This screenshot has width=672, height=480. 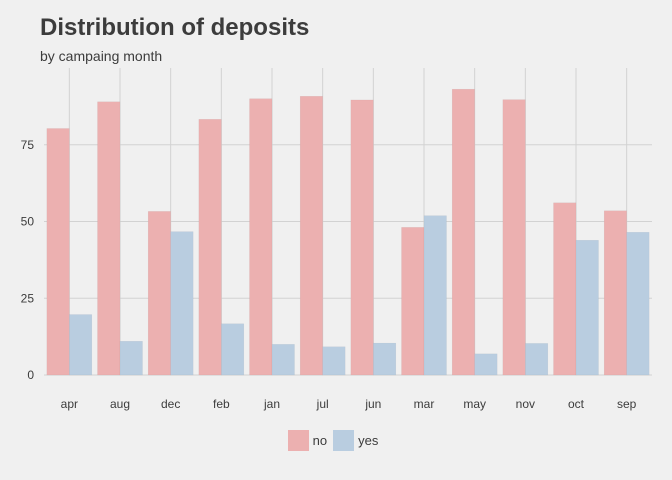 I want to click on legend-item-no: no, so click(x=310, y=440).